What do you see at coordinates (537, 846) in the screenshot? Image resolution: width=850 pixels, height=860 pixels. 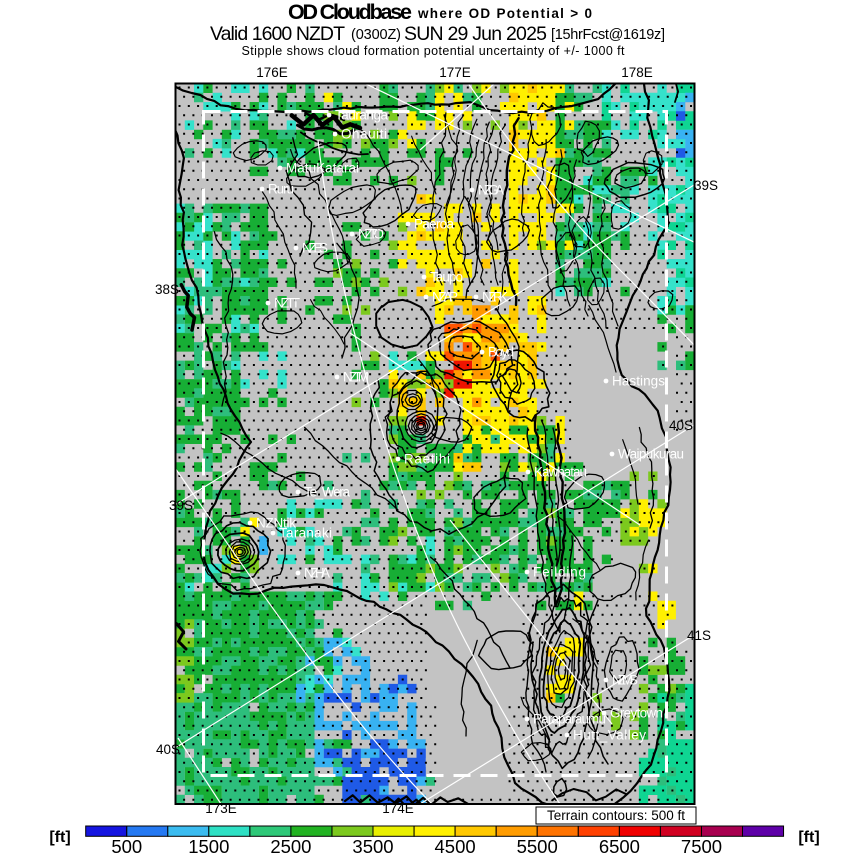 I see `svg-text: 5500` at bounding box center [537, 846].